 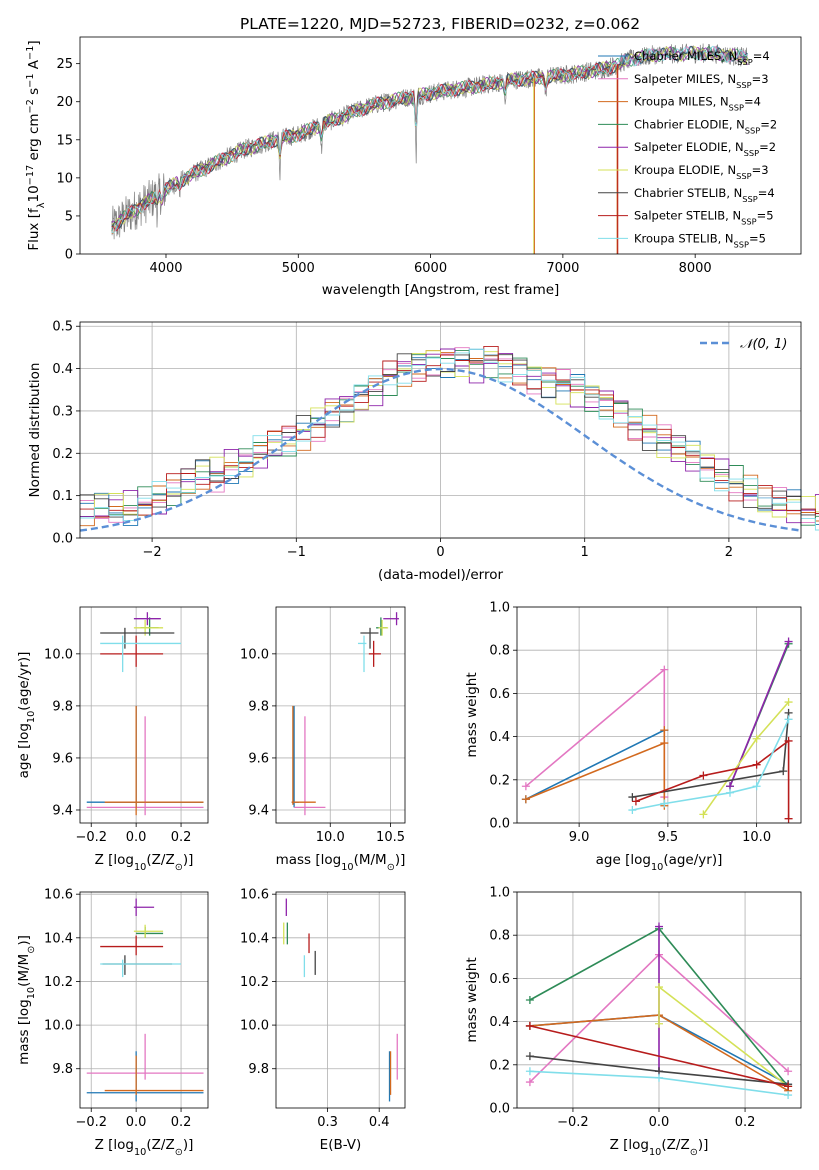 What do you see at coordinates (296, 552) in the screenshot?
I see `residuals-xtick-label: −1` at bounding box center [296, 552].